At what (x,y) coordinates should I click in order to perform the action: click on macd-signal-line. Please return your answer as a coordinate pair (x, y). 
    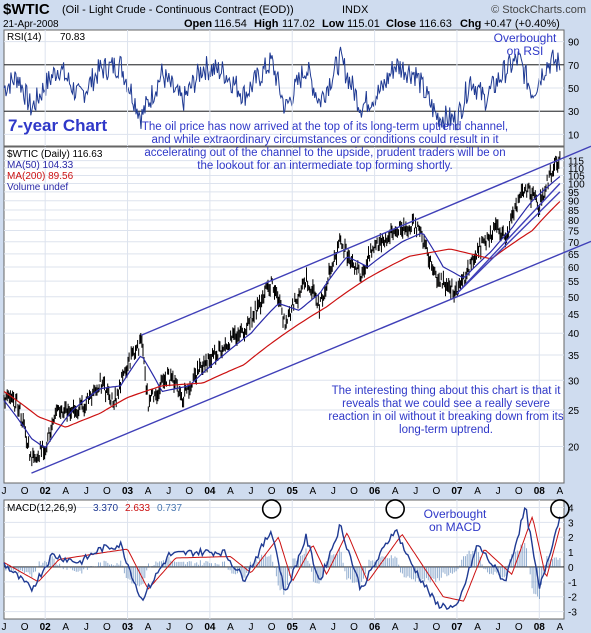
    Looking at the image, I should click on (282, 558).